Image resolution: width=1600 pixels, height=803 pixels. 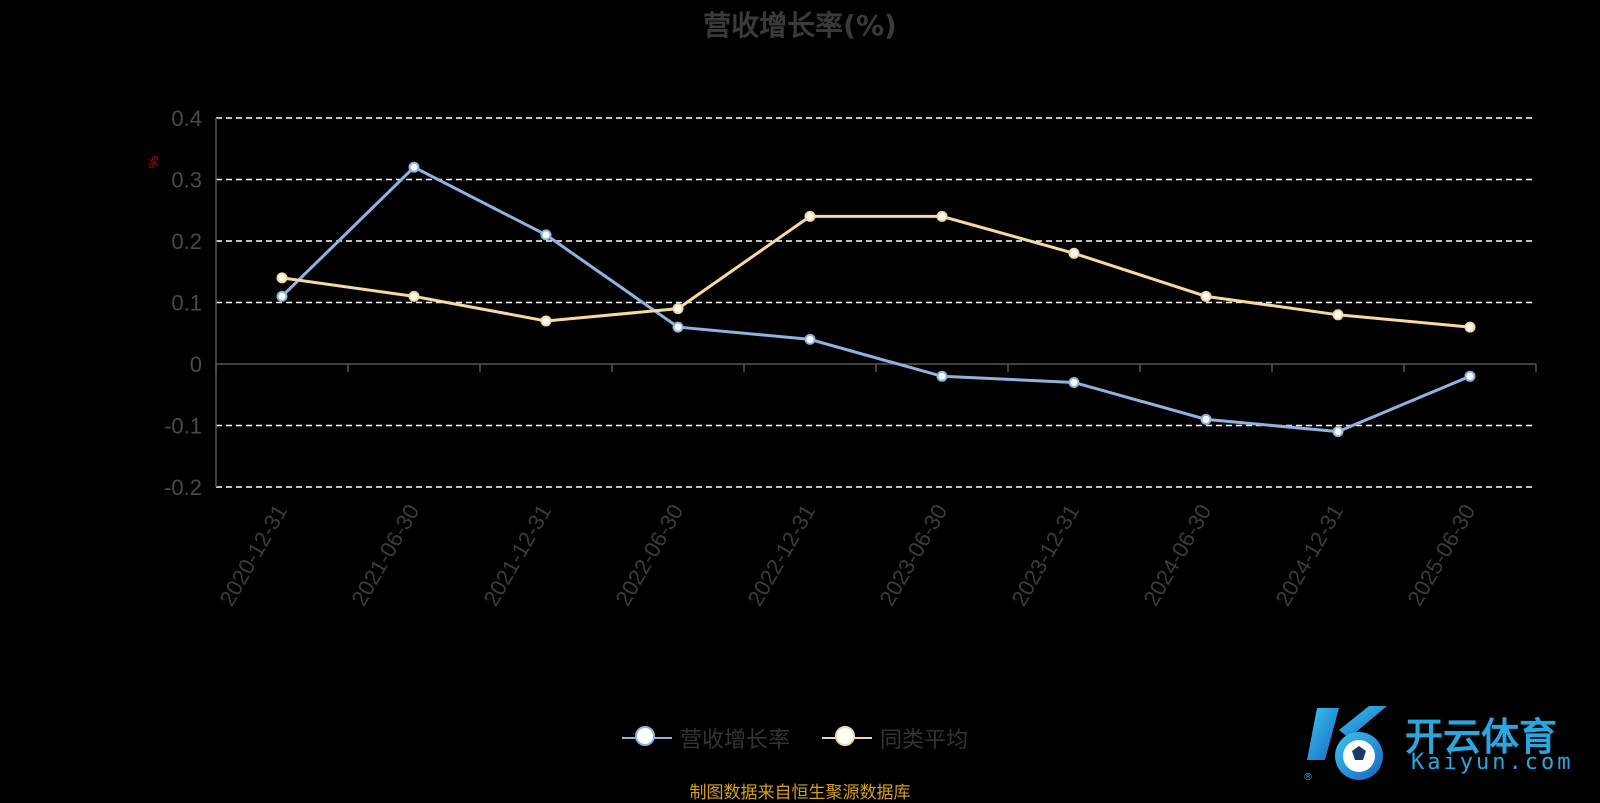 What do you see at coordinates (1345, 744) in the screenshot?
I see `kaiyun-logo-icon: ®` at bounding box center [1345, 744].